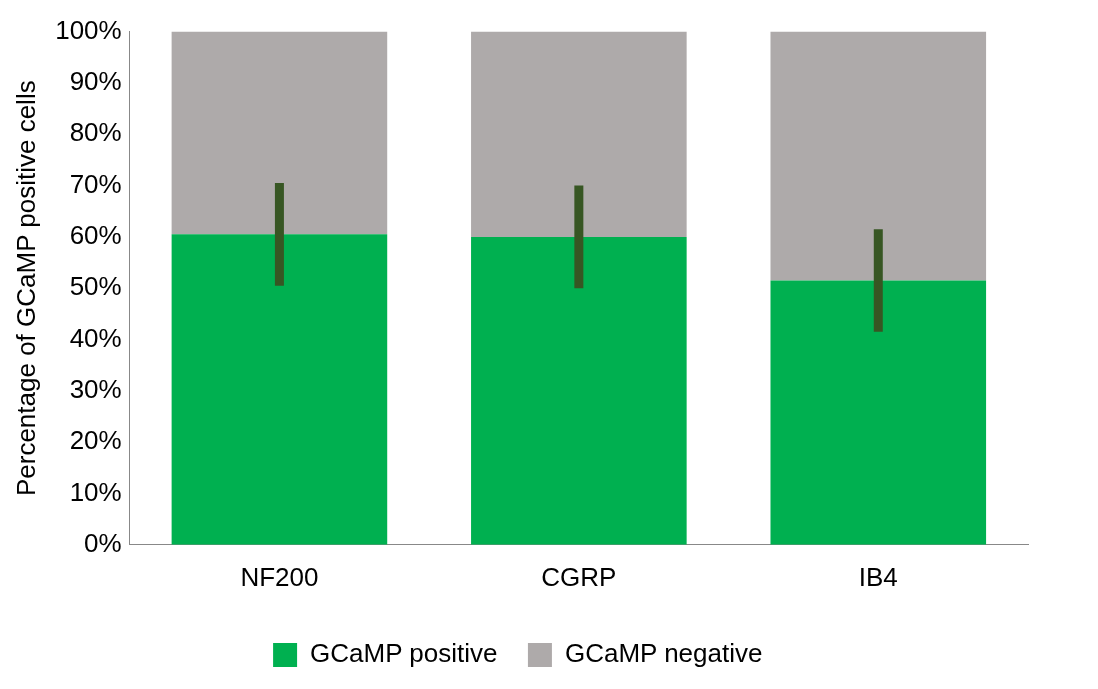 The image size is (1098, 689). Describe the element at coordinates (579, 576) in the screenshot. I see `x-tick-label: CGRP` at that location.